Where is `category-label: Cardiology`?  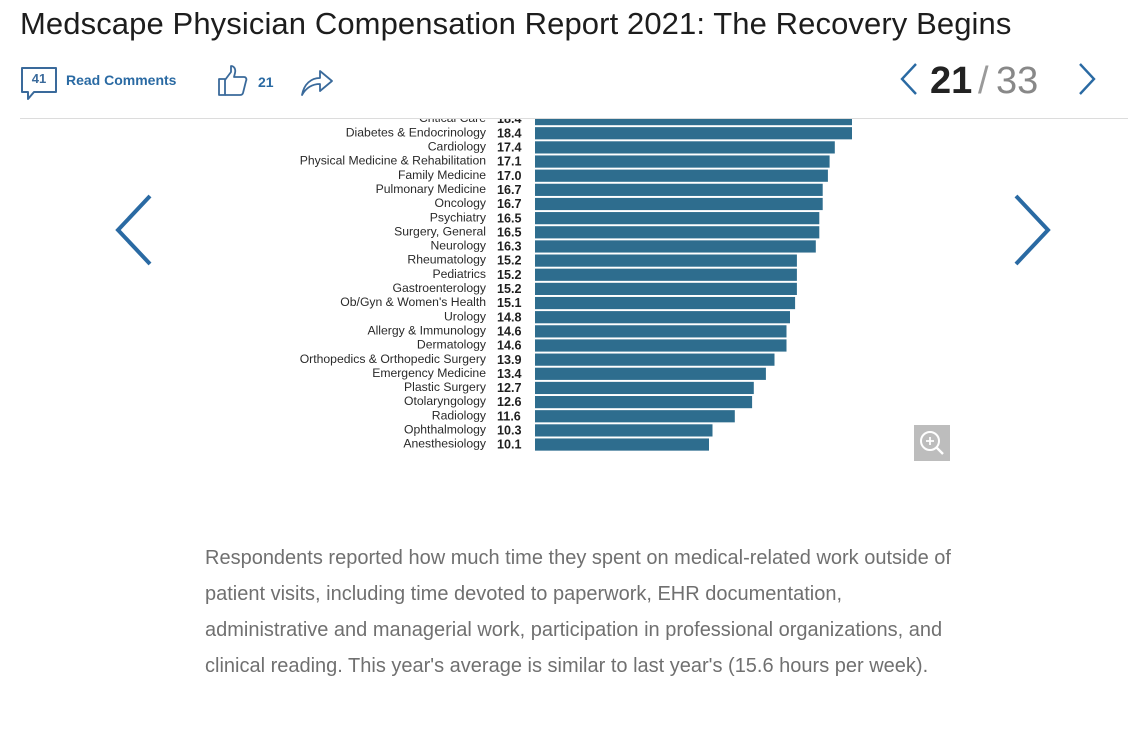 category-label: Cardiology is located at coordinates (457, 147).